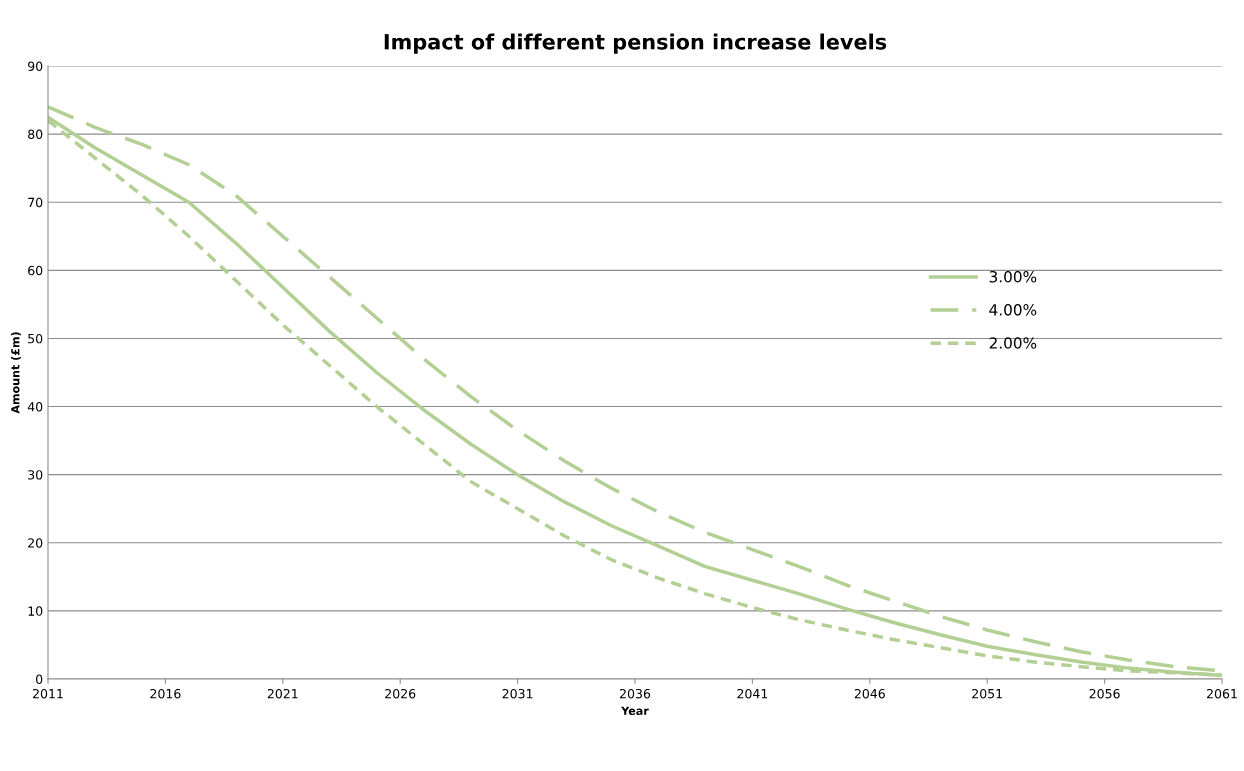 This screenshot has height=771, width=1244. What do you see at coordinates (35, 134) in the screenshot?
I see `y-tick-label: 80` at bounding box center [35, 134].